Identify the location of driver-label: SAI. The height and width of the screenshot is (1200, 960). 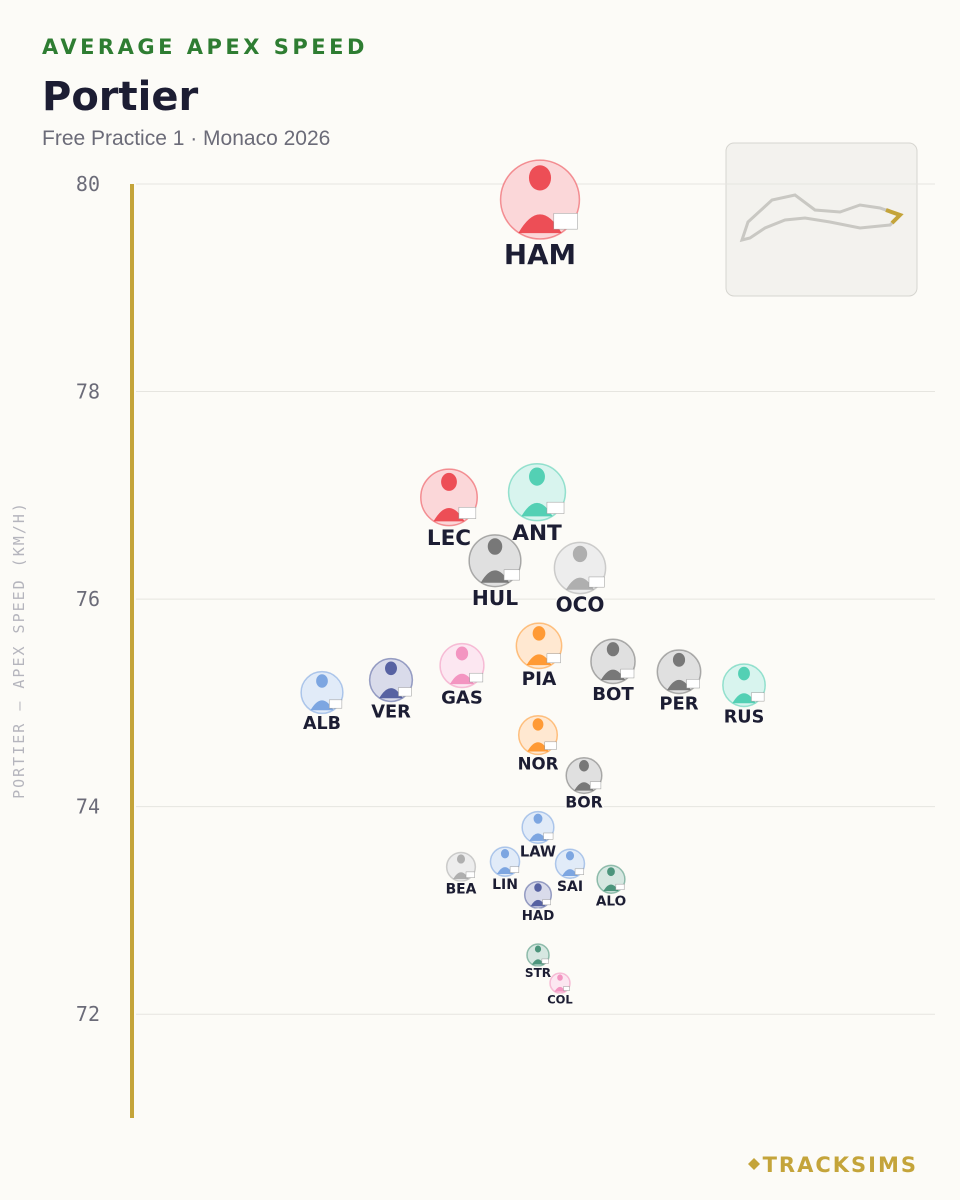
(570, 887).